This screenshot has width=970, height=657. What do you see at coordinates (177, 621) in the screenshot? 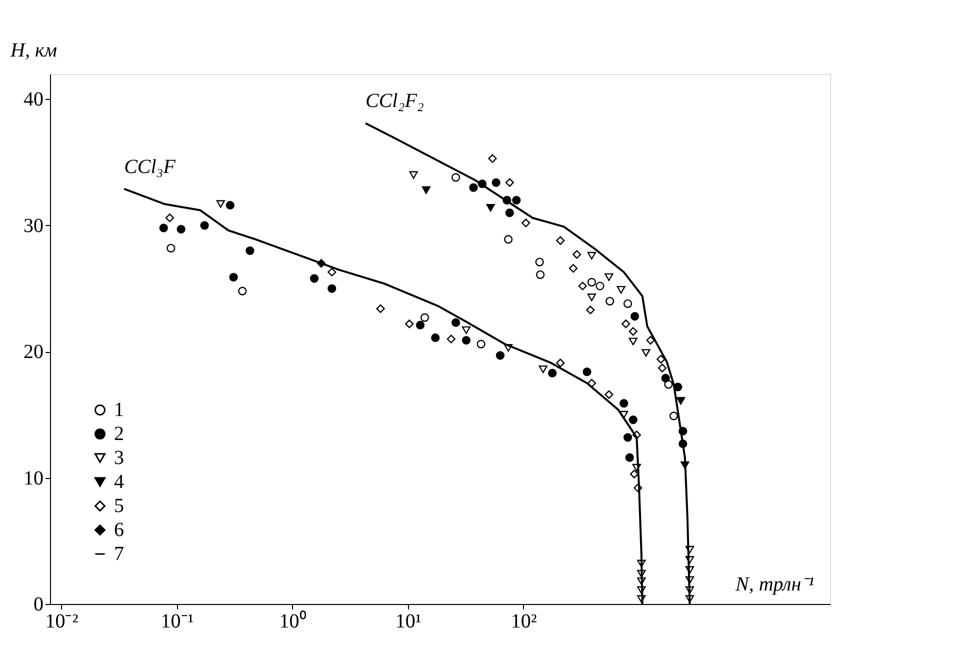
I see `x-tick-label: 10⁻¹` at bounding box center [177, 621].